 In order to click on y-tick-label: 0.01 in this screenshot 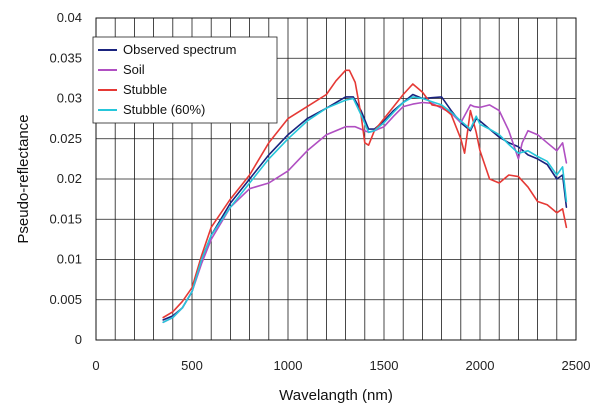, I will do `click(69, 259)`.